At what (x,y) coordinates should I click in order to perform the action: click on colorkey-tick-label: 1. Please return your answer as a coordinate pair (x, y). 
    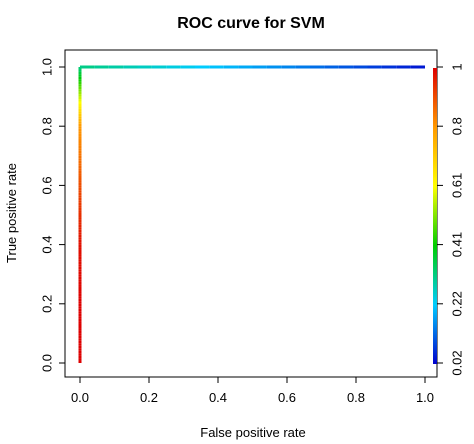
    Looking at the image, I should click on (456, 66).